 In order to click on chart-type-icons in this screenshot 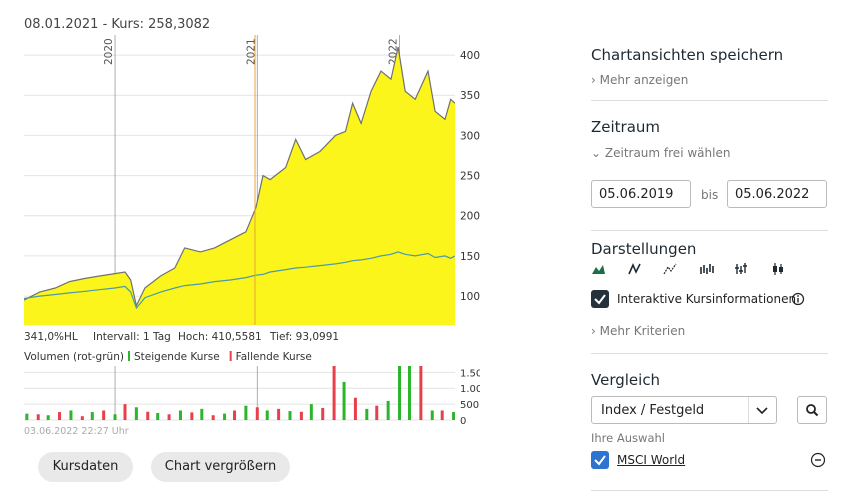, I will do `click(687, 269)`.